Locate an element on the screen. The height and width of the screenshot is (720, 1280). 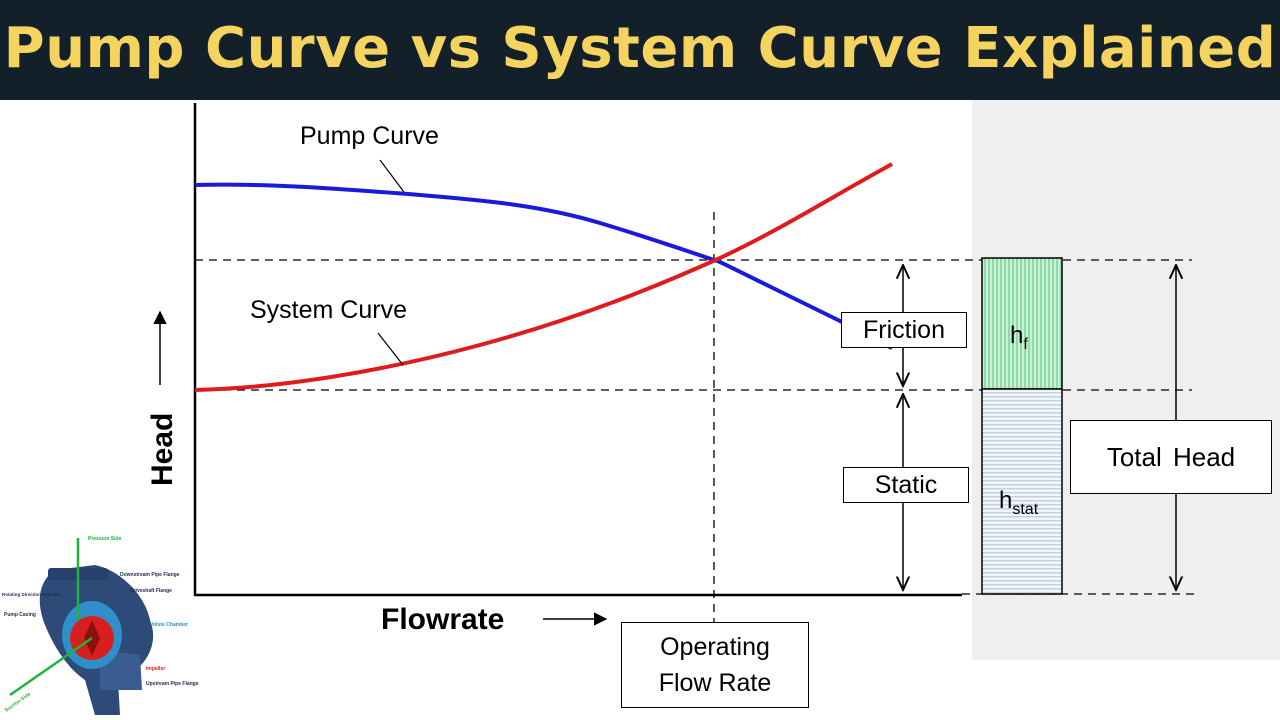
system-curve-label: System Curve is located at coordinates (328, 310).